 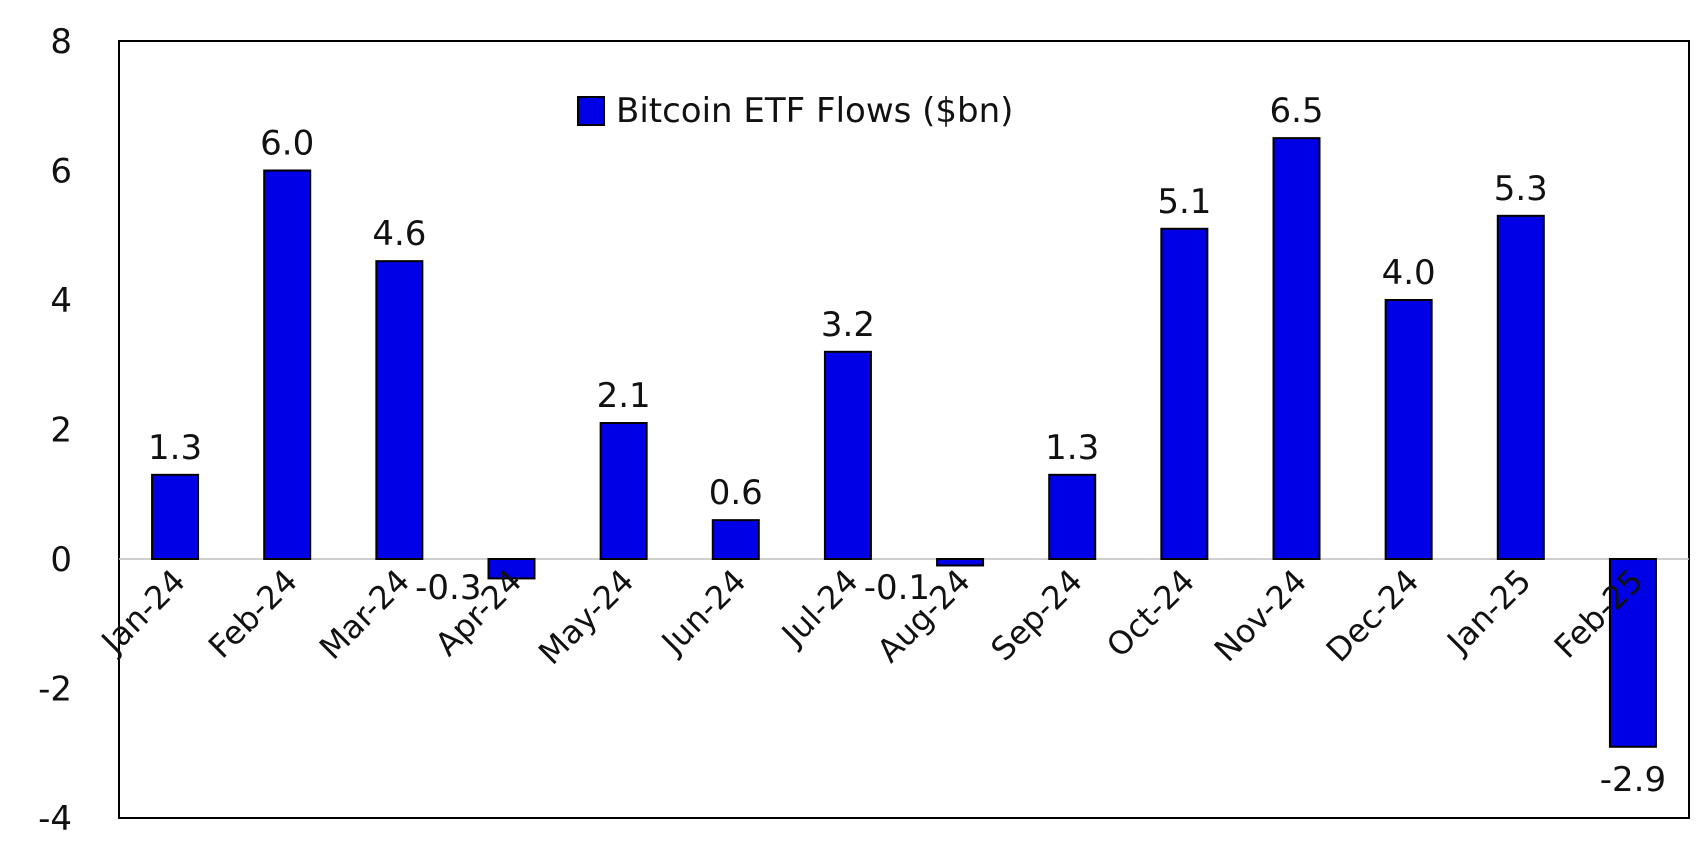 I want to click on y-tick-label: -2, so click(x=55, y=690).